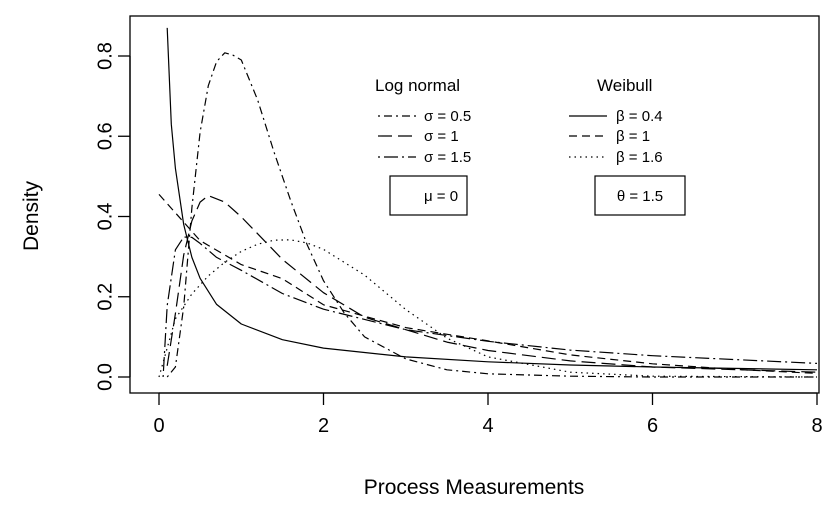  Describe the element at coordinates (105, 136) in the screenshot. I see `y-tick-label: 0.6` at that location.